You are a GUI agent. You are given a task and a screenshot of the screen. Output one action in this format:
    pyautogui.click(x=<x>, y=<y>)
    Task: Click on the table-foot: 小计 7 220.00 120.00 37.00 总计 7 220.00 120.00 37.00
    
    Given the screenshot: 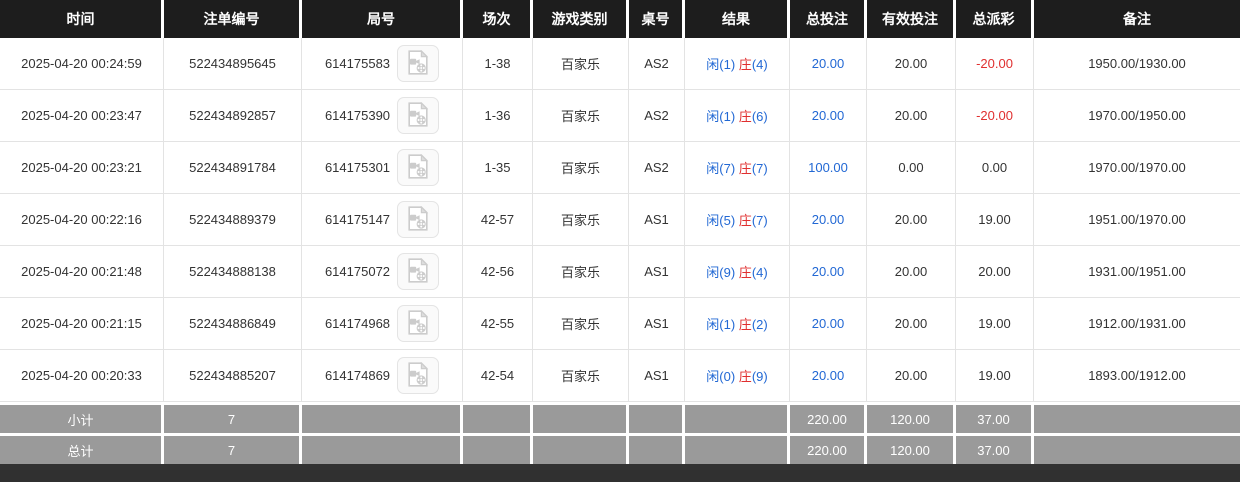 What is the action you would take?
    pyautogui.click(x=620, y=433)
    